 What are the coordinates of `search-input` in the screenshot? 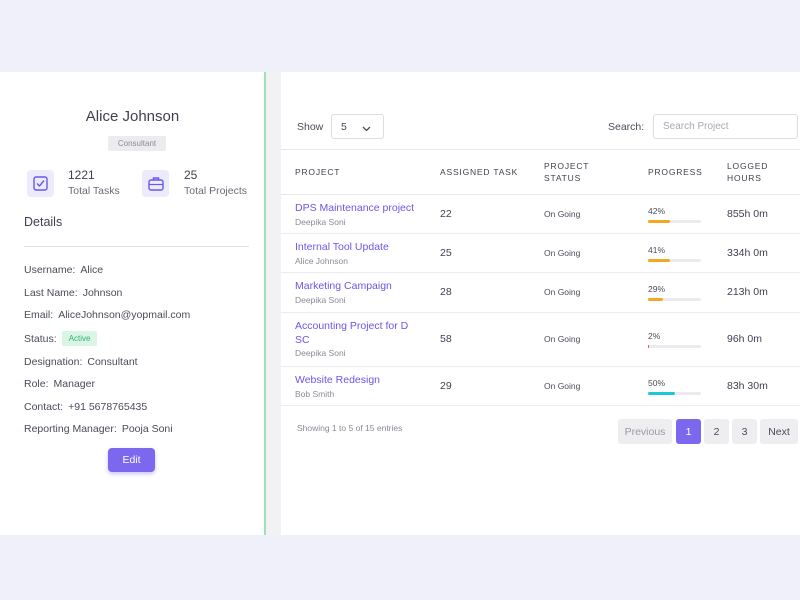 It's located at (725, 126).